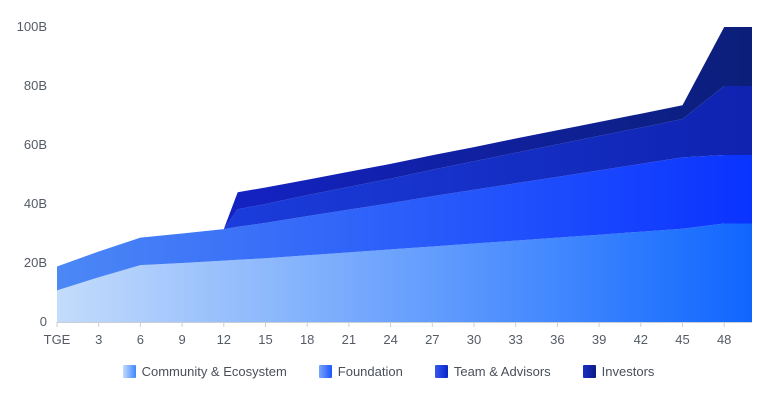 This screenshot has width=777, height=402. I want to click on x-tick-label: 24, so click(390, 339).